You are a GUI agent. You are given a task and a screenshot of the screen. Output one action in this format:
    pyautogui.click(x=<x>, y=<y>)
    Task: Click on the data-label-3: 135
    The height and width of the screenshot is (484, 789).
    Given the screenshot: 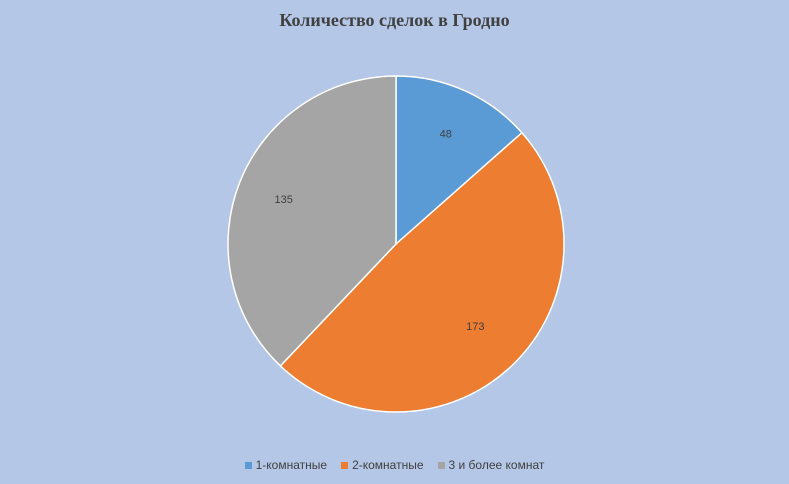 What is the action you would take?
    pyautogui.click(x=283, y=200)
    